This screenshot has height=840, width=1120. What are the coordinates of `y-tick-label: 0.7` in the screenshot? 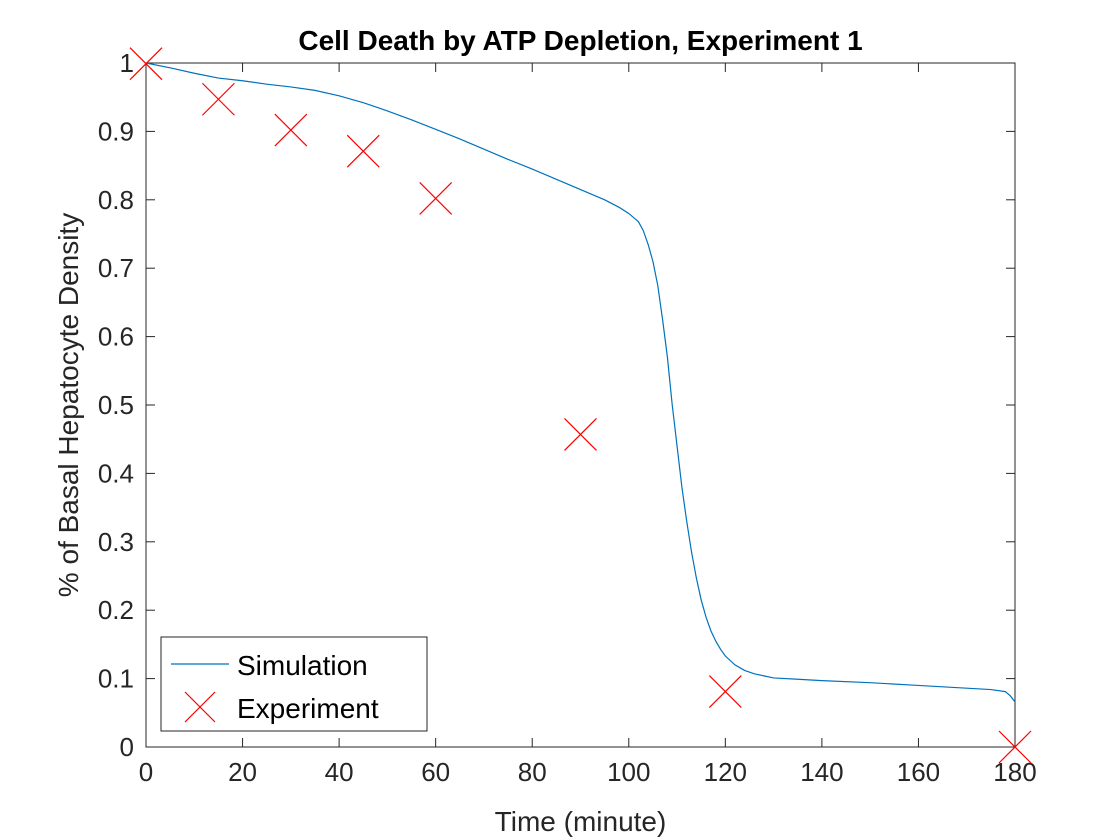 It's located at (116, 268).